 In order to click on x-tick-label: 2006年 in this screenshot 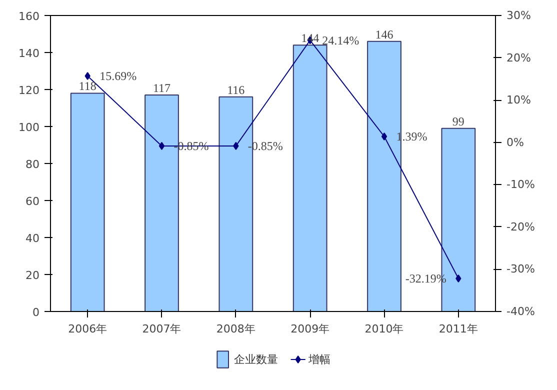, I will do `click(88, 329)`.